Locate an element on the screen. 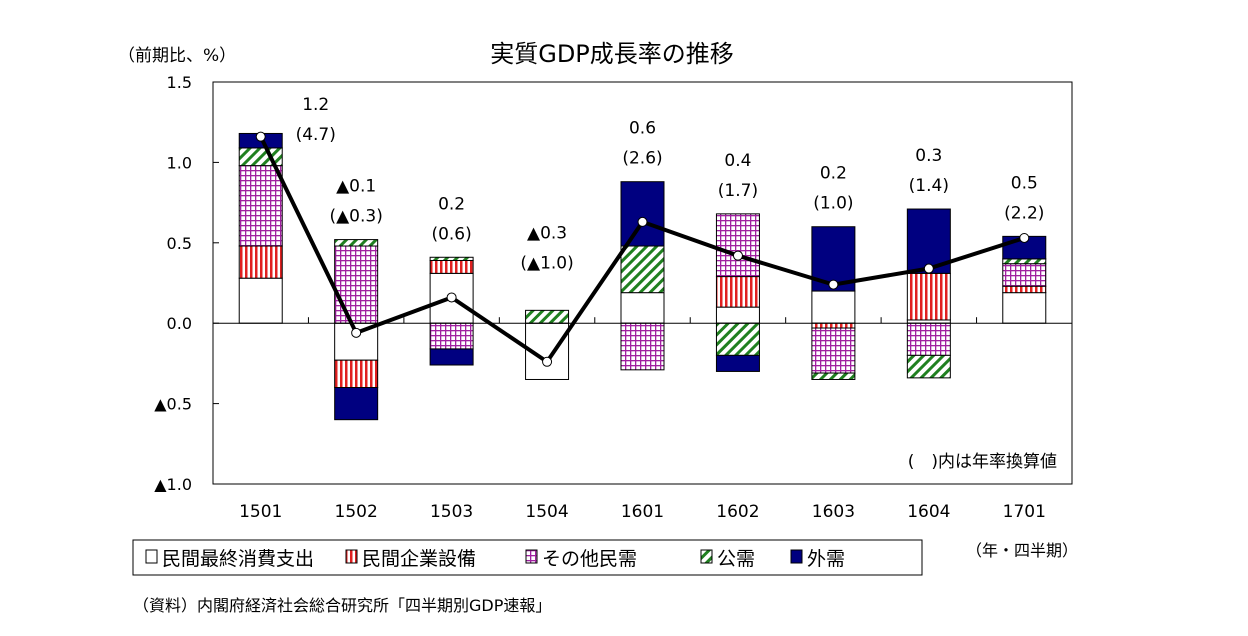 Image resolution: width=1248 pixels, height=636 pixels. annual-rate-label: (▲1.0) is located at coordinates (546, 263).